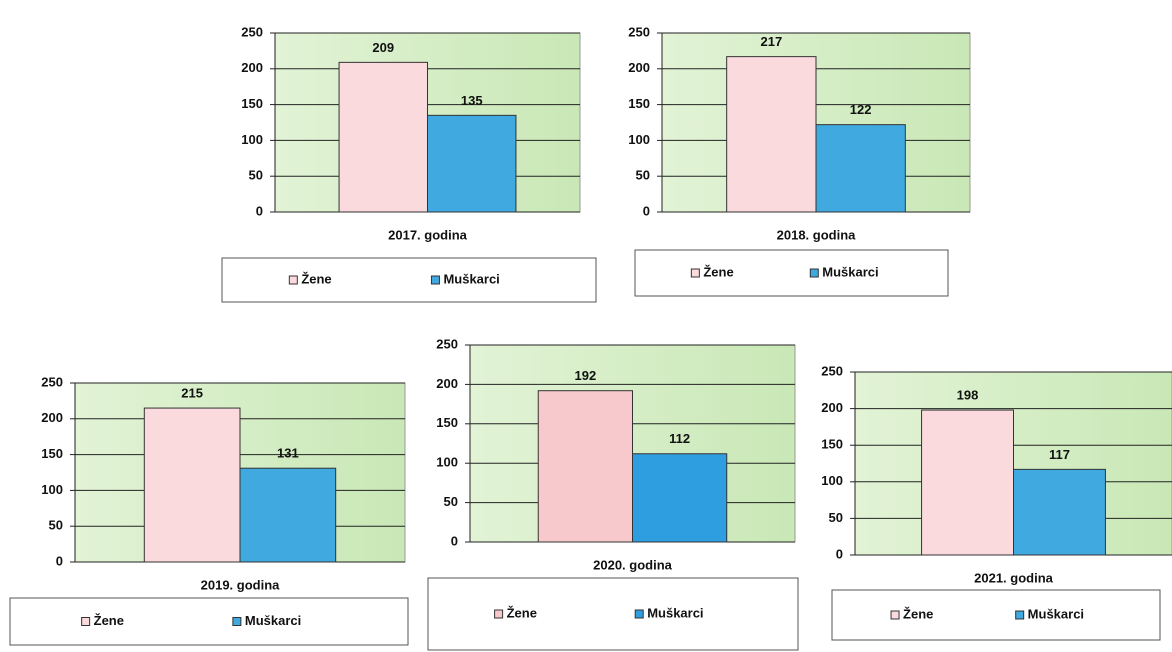 The image size is (1172, 652). I want to click on data-label: 131, so click(288, 453).